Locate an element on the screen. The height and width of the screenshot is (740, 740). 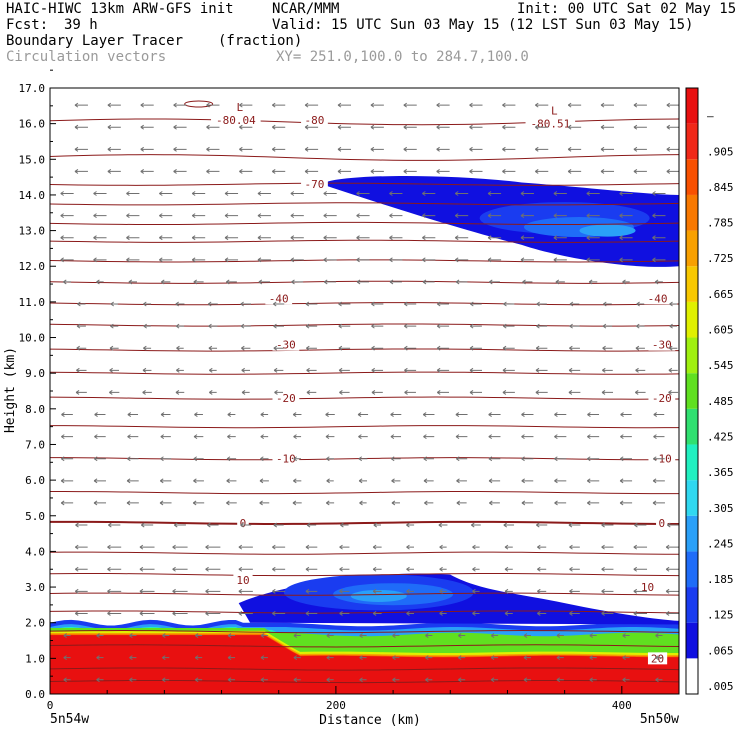
y-tick-label: 2.0 is located at coordinates (35, 623).